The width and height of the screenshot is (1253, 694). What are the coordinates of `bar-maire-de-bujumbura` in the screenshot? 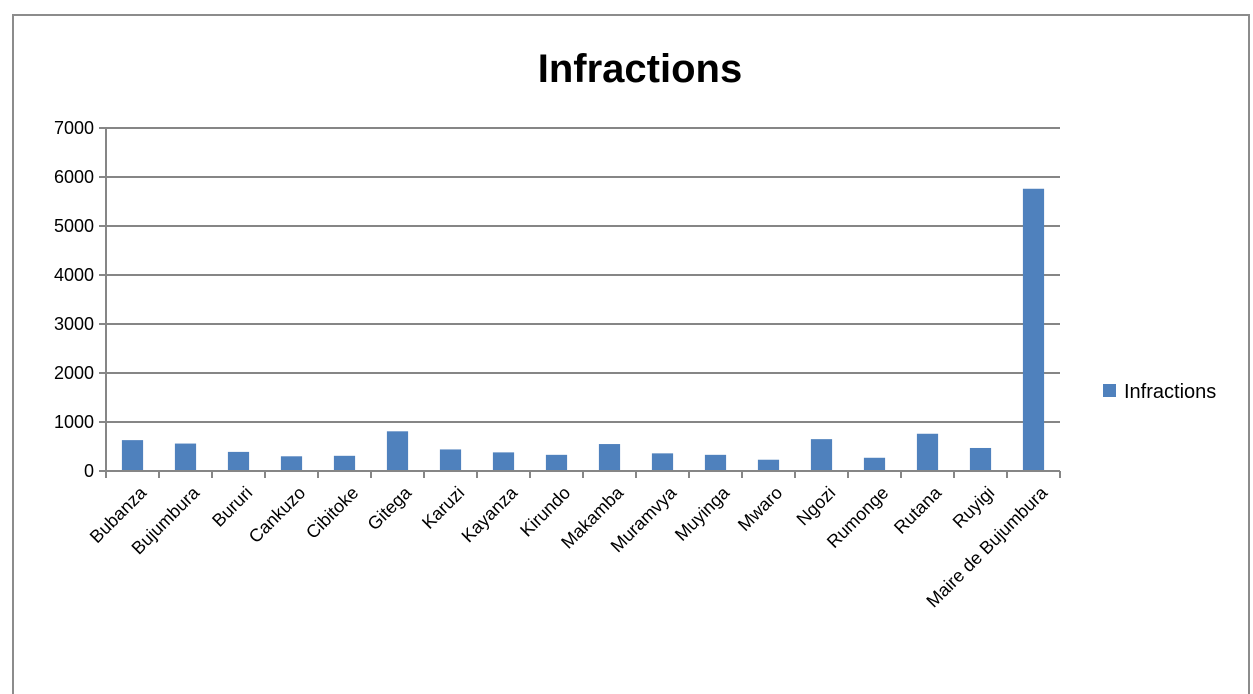 It's located at (1033, 329).